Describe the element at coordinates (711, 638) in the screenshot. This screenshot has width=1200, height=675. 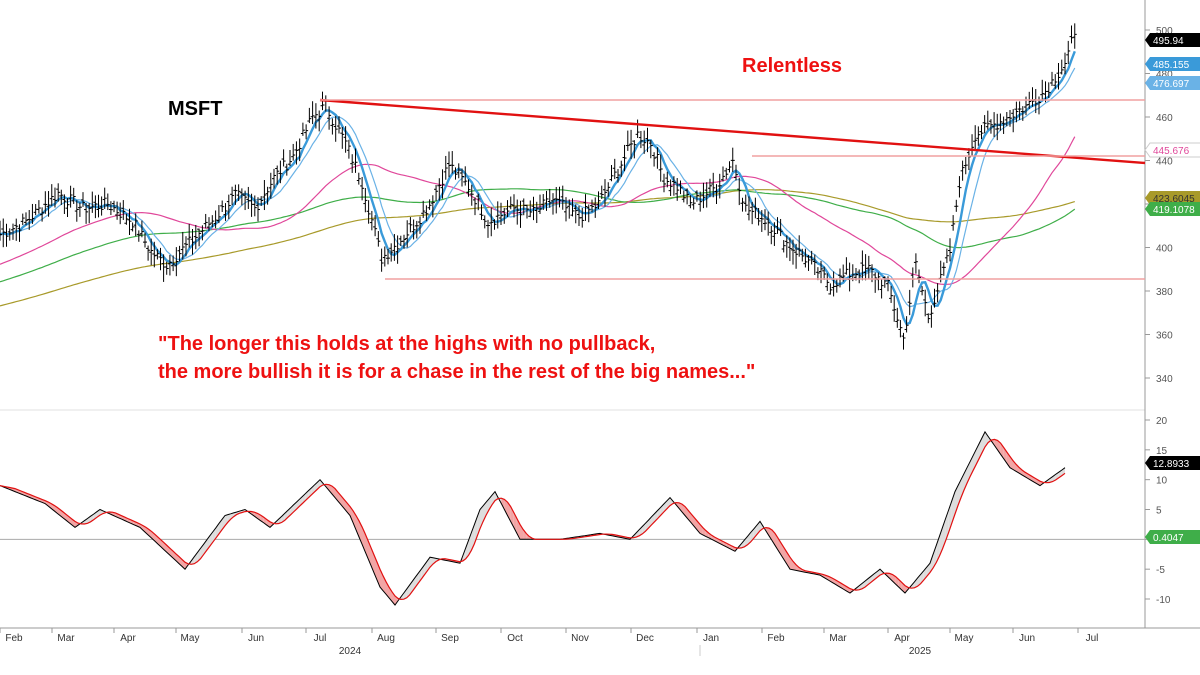
I see `month-label: Jan` at that location.